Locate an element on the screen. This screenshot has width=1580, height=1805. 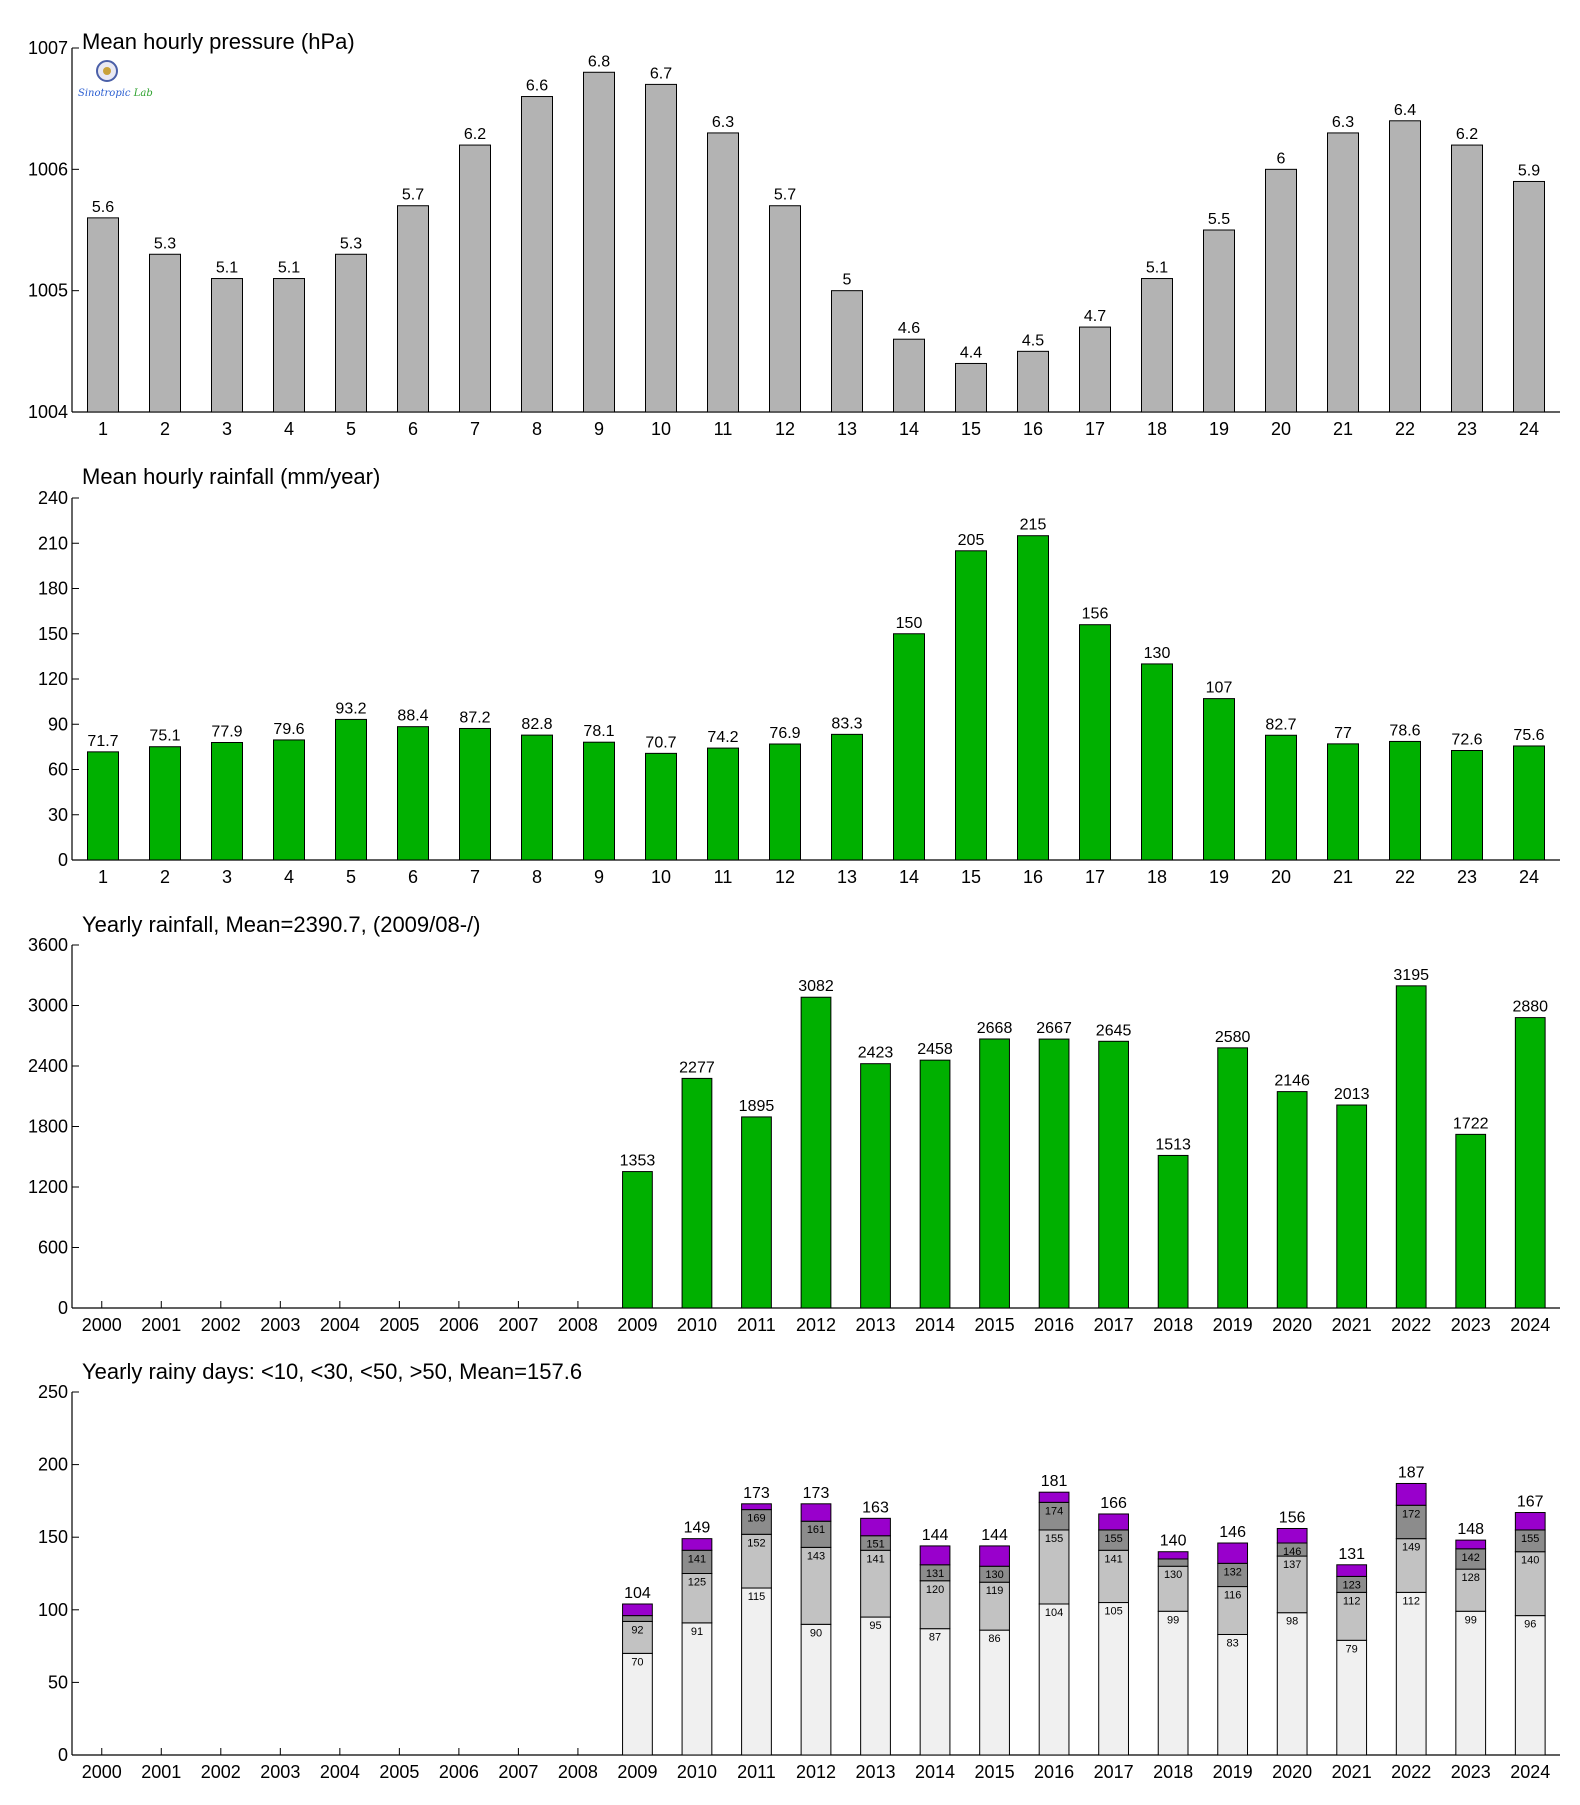
x-tick-label: 24 is located at coordinates (1529, 429).